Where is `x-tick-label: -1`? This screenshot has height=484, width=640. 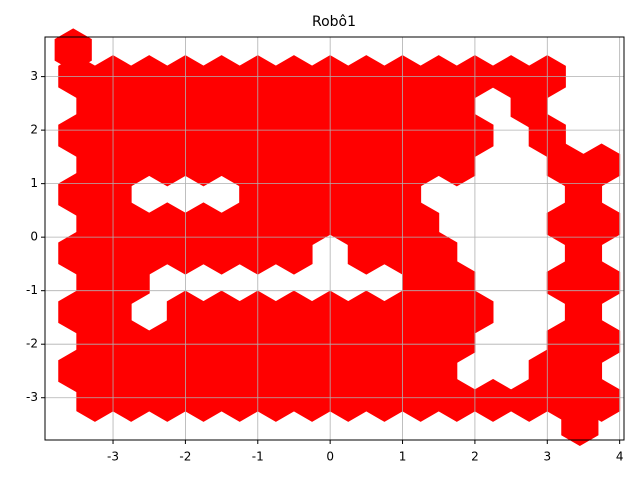
x-tick-label: -1 is located at coordinates (258, 457).